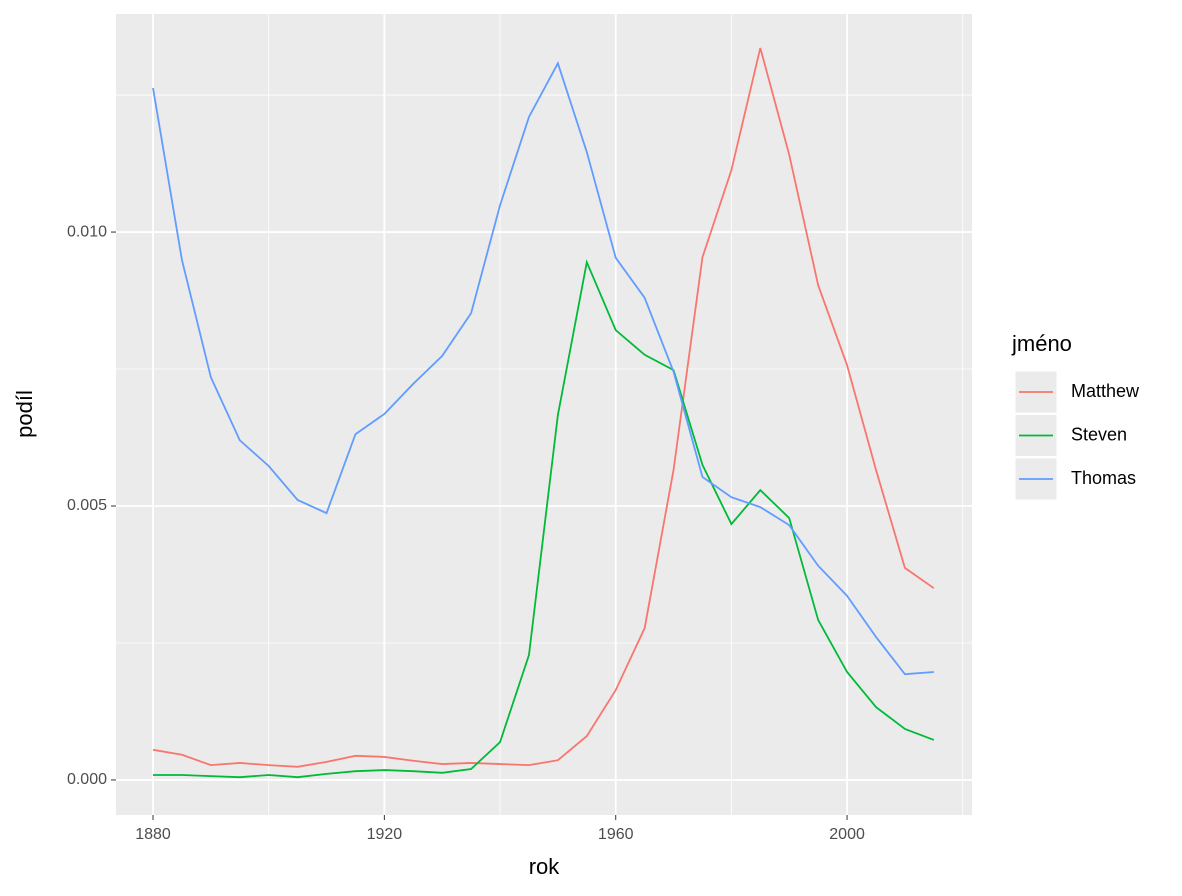 The height and width of the screenshot is (896, 1182). Describe the element at coordinates (87, 779) in the screenshot. I see `y-tick-label: 0.000` at that location.